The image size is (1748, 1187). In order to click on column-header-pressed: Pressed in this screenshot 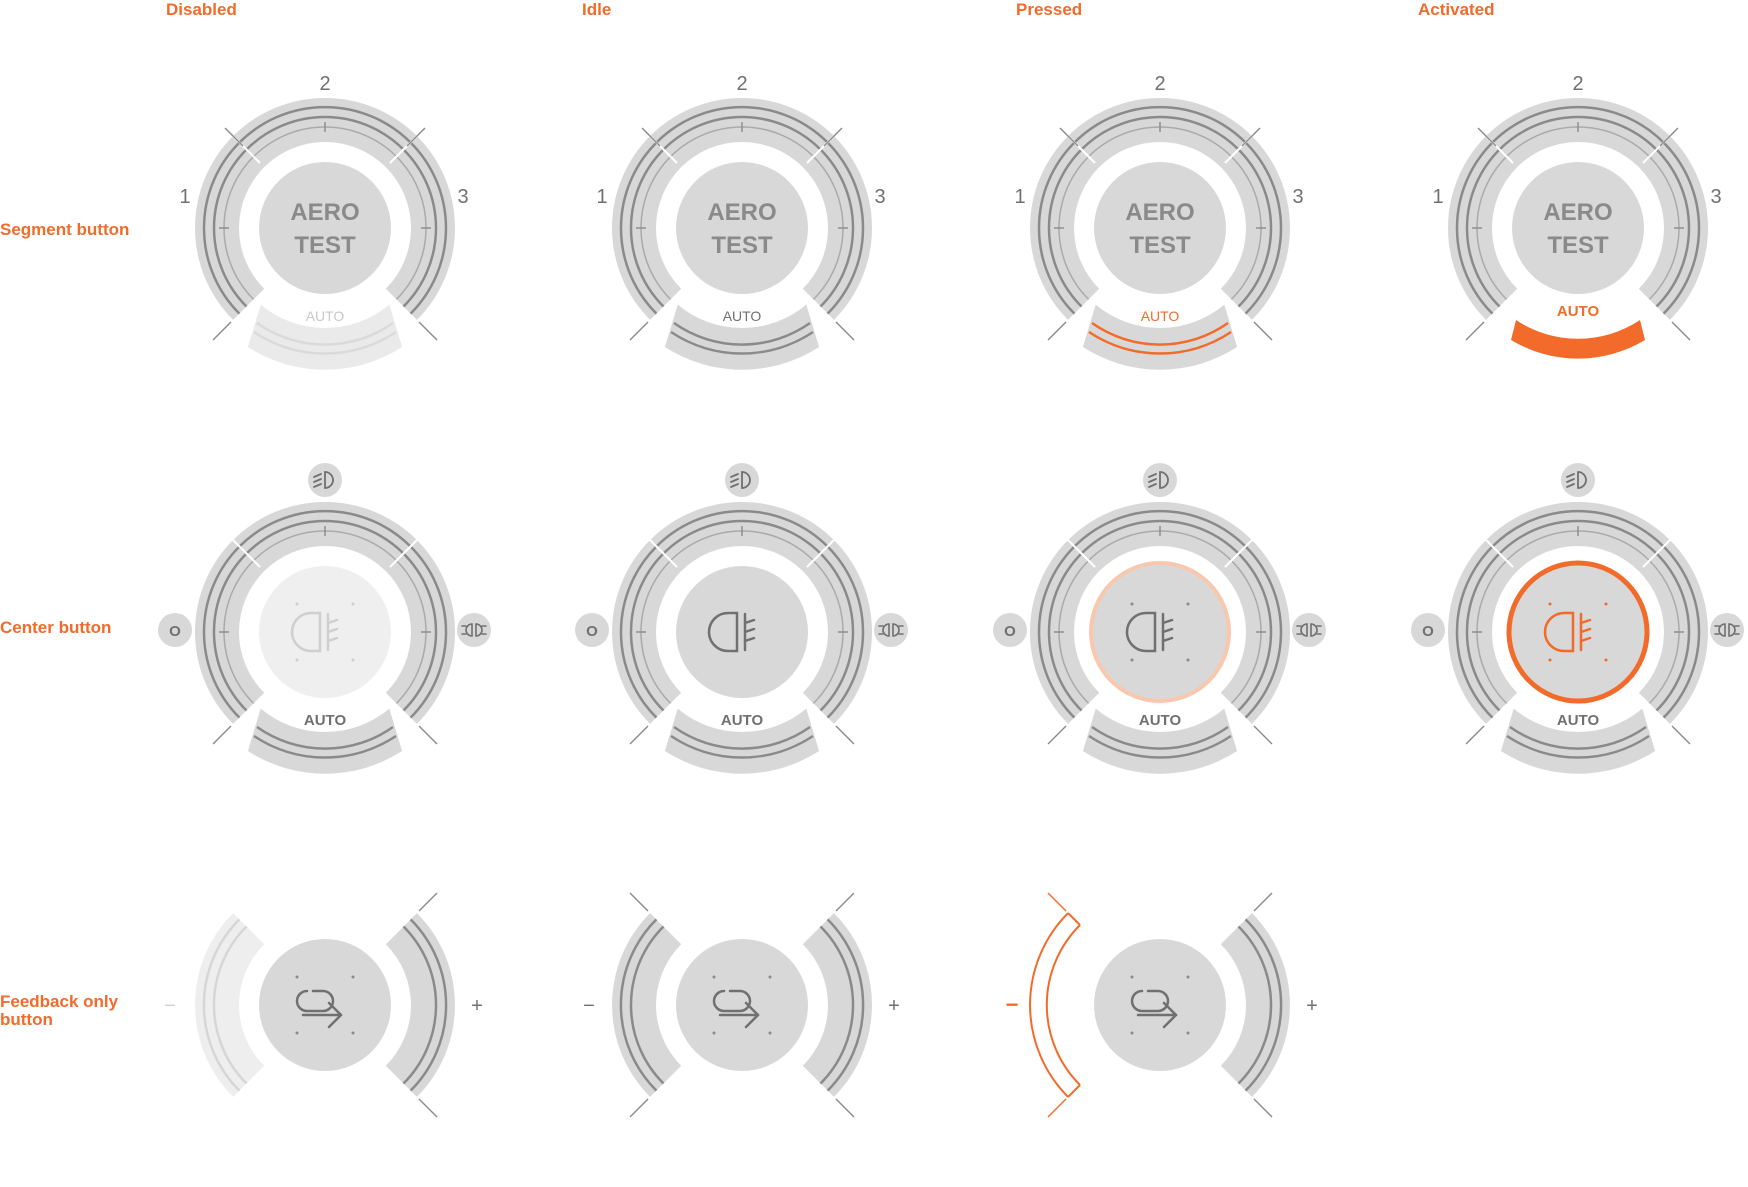, I will do `click(1049, 9)`.